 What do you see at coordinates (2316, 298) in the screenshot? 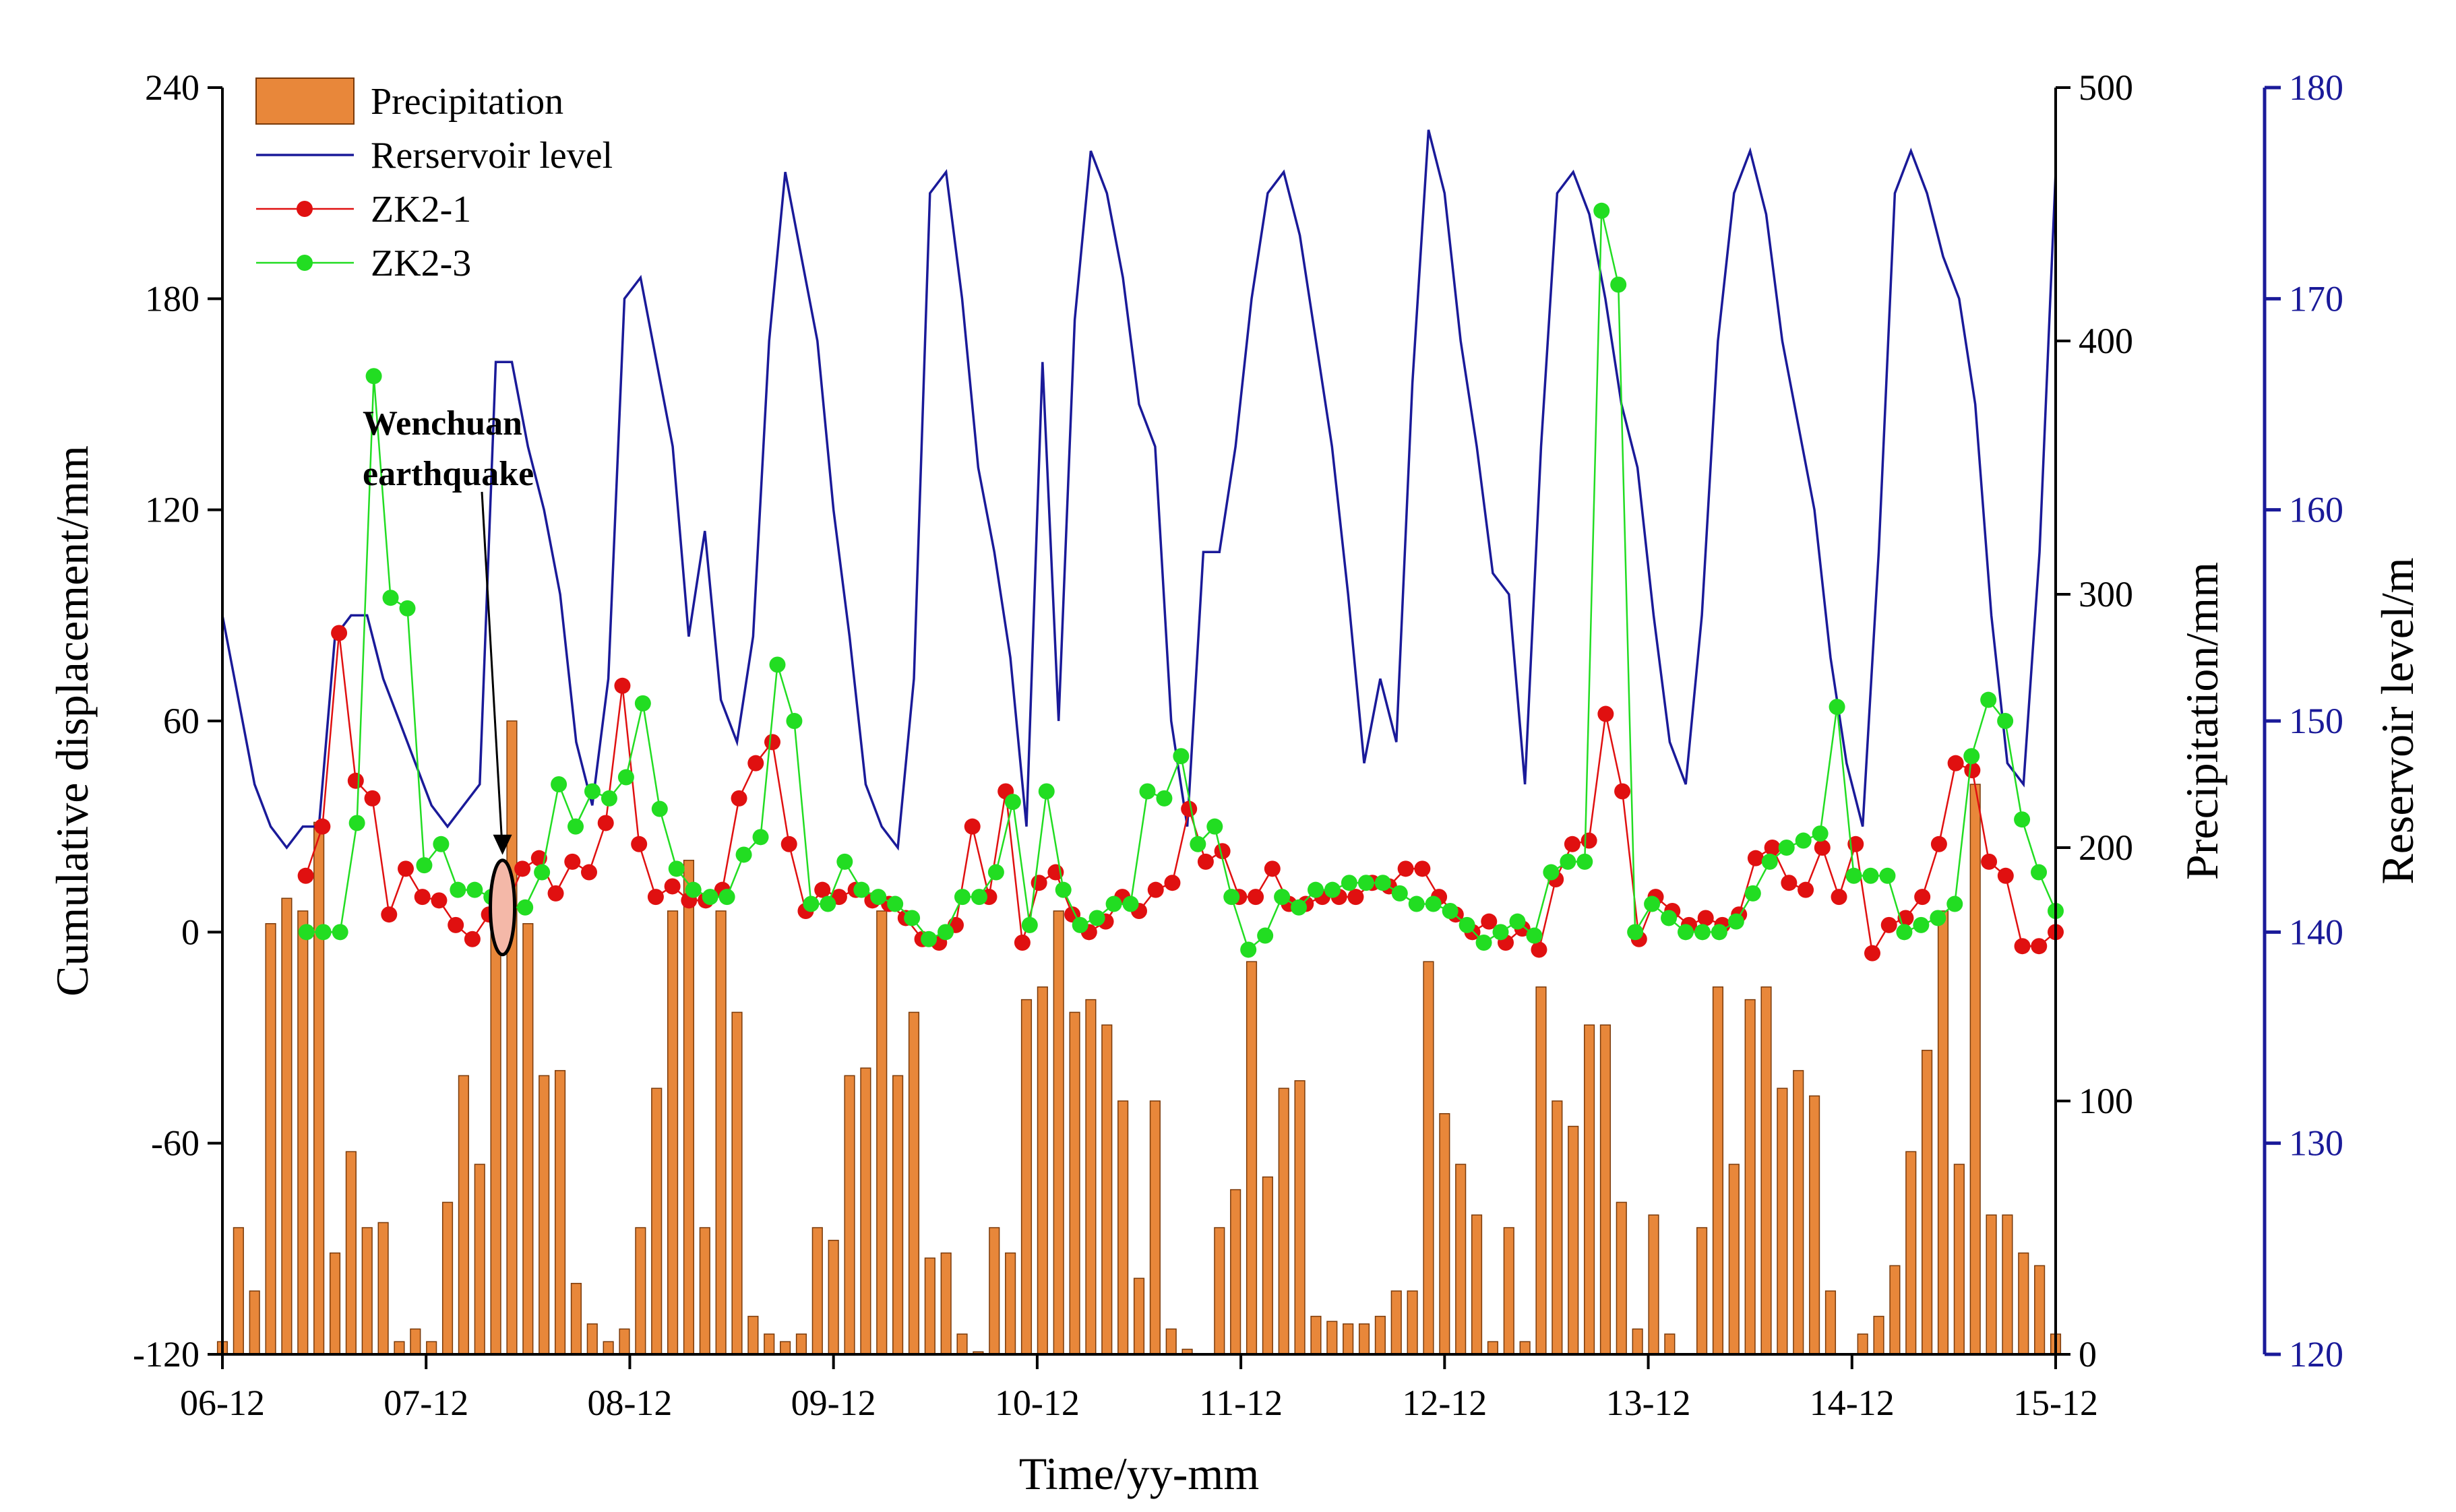
I see `reservoir-tick-label: 170` at bounding box center [2316, 298].